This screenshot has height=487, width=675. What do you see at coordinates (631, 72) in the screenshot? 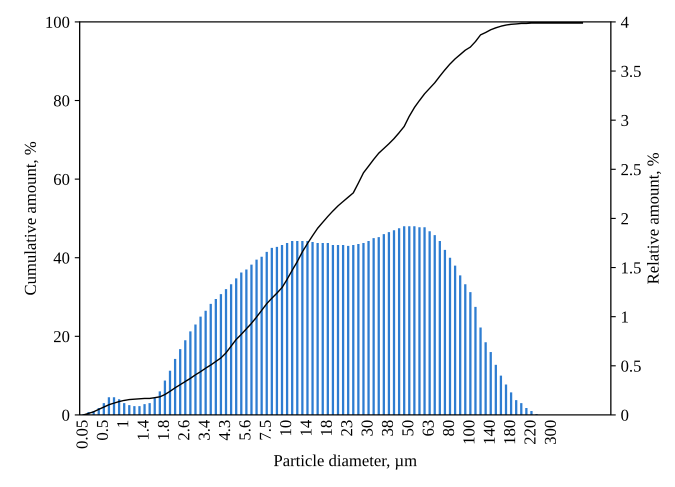
I see `y2-tick-label: 3.5` at bounding box center [631, 72].